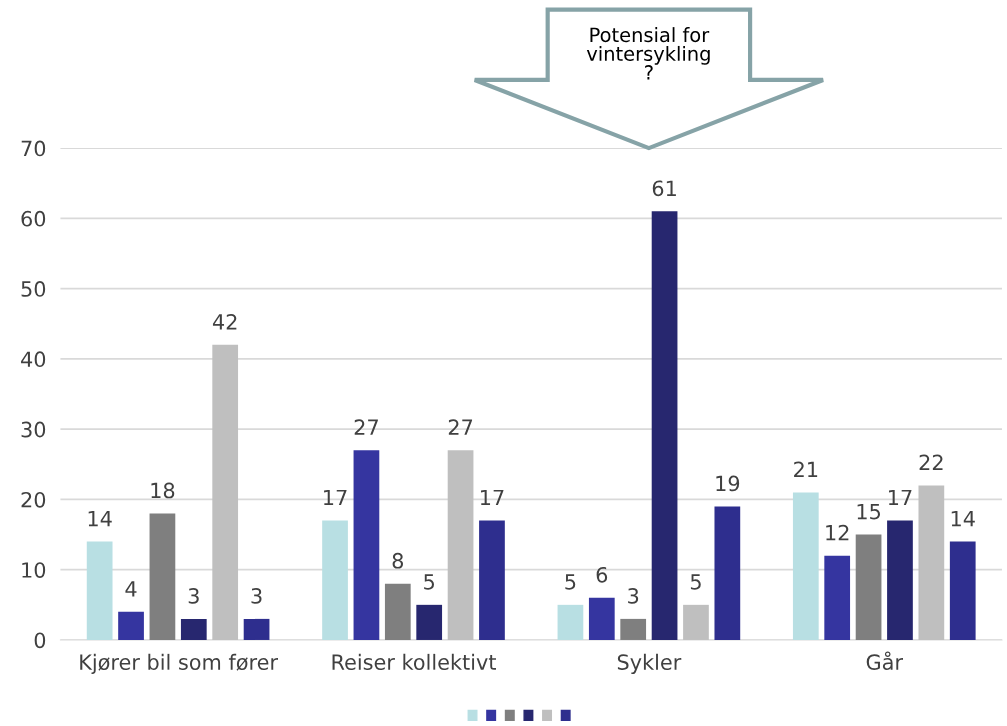  What do you see at coordinates (40, 640) in the screenshot?
I see `y-tick-label: 0` at bounding box center [40, 640].